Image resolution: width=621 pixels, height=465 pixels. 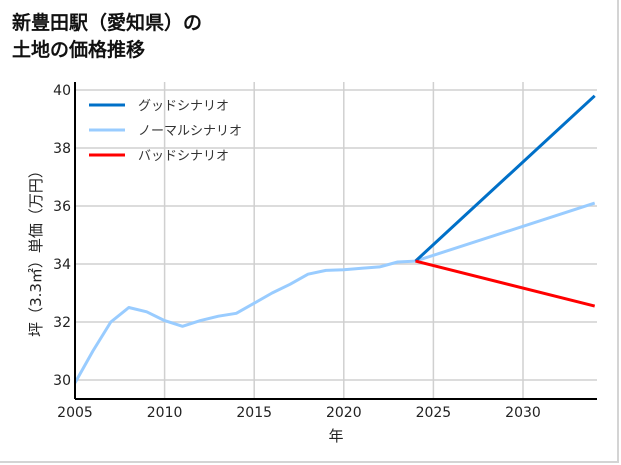 I want to click on x-tick-label: 2030, so click(x=523, y=413).